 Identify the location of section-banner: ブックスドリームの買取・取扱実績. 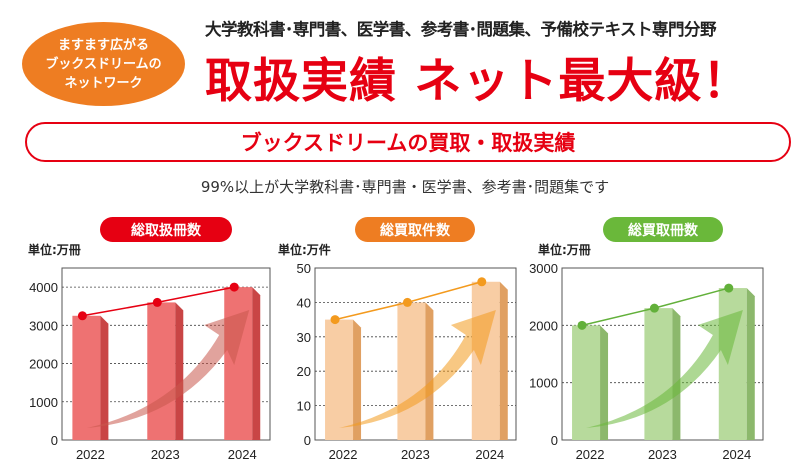
(408, 142).